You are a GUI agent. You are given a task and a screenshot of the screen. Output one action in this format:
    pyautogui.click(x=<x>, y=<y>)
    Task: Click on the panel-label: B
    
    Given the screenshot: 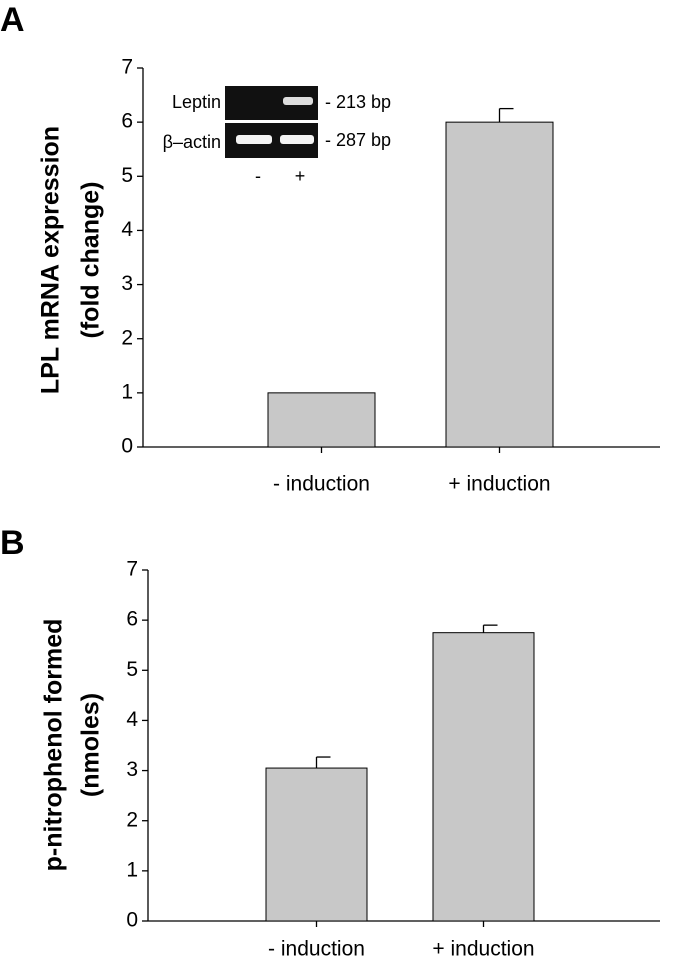 What is the action you would take?
    pyautogui.click(x=12, y=543)
    